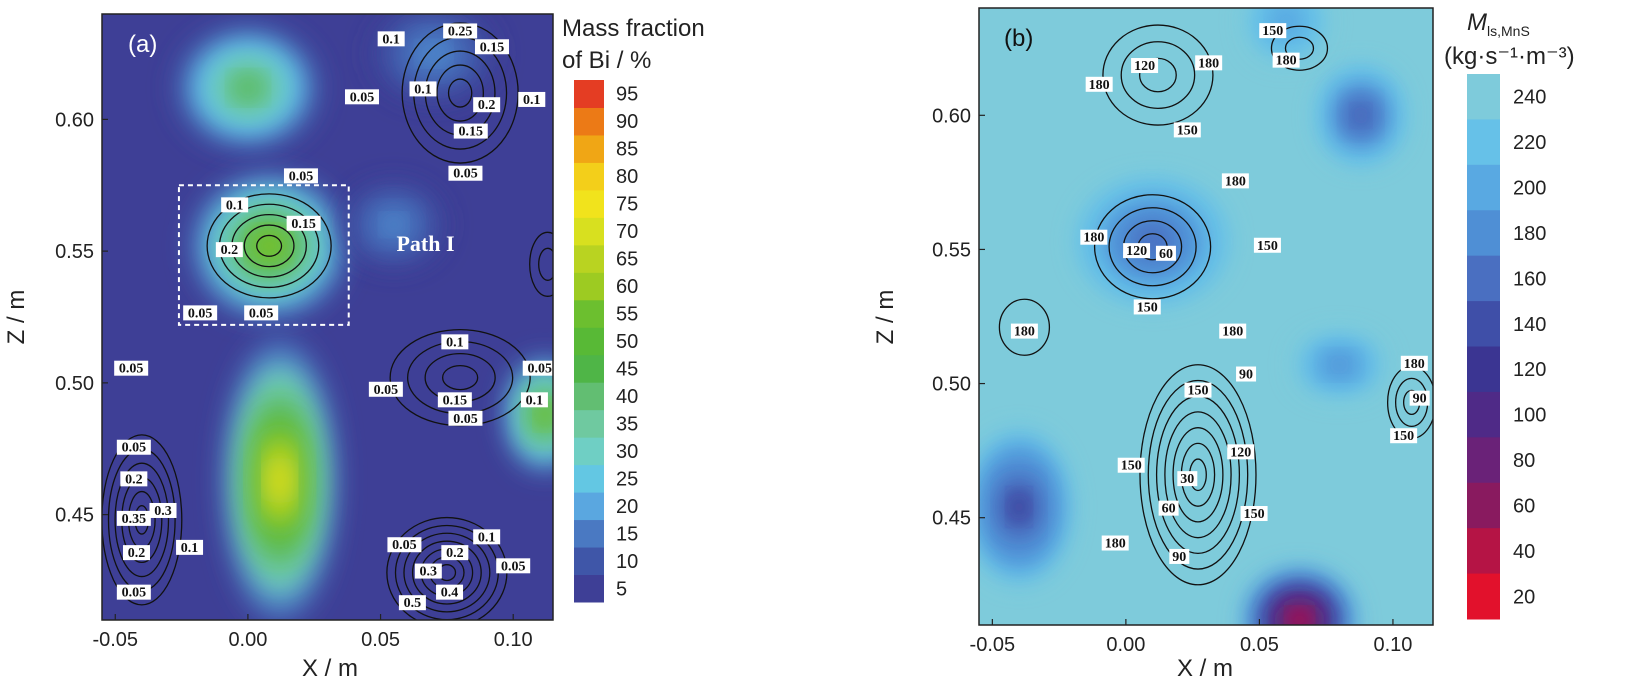  I want to click on colorbar-b-symbol: M, so click(1477, 22).